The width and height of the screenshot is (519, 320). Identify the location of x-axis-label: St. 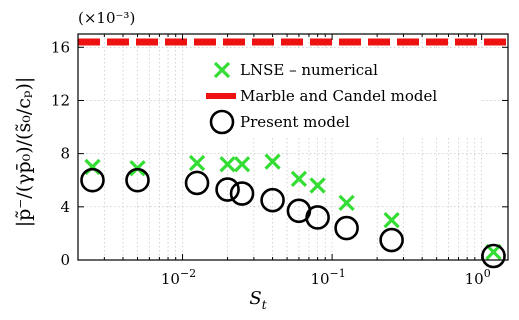
(257, 300).